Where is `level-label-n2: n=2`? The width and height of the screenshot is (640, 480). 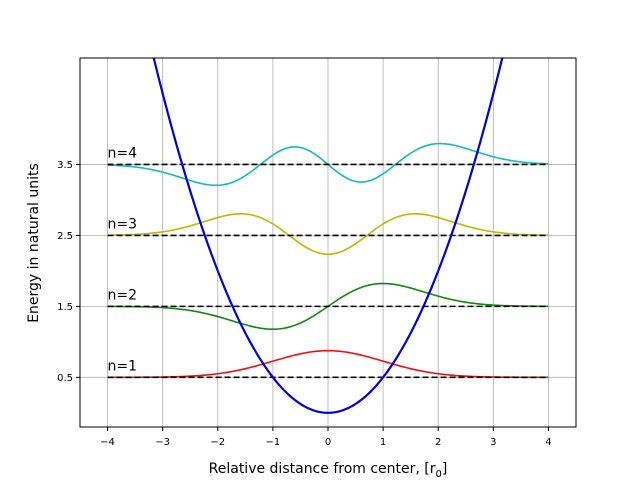 level-label-n2: n=2 is located at coordinates (123, 295).